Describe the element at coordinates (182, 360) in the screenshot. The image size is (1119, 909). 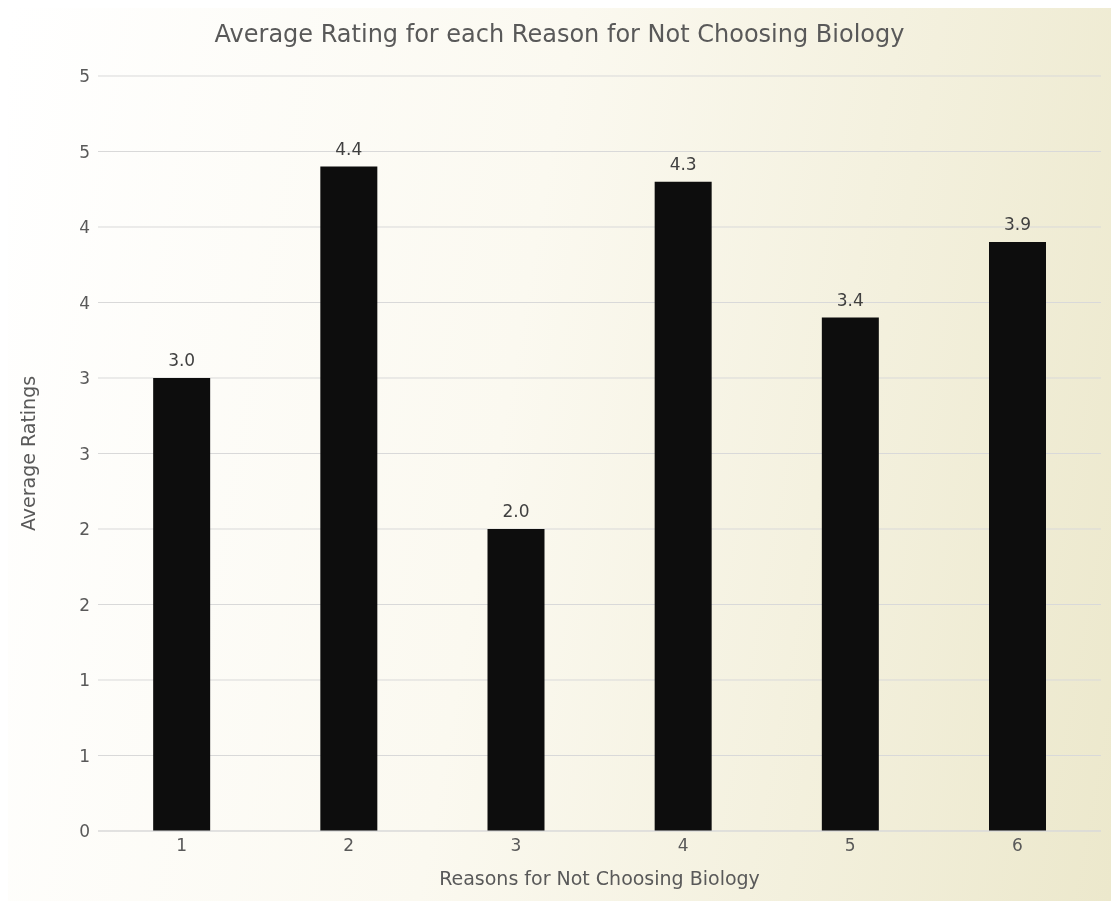
I see `data-label: 3.0` at that location.